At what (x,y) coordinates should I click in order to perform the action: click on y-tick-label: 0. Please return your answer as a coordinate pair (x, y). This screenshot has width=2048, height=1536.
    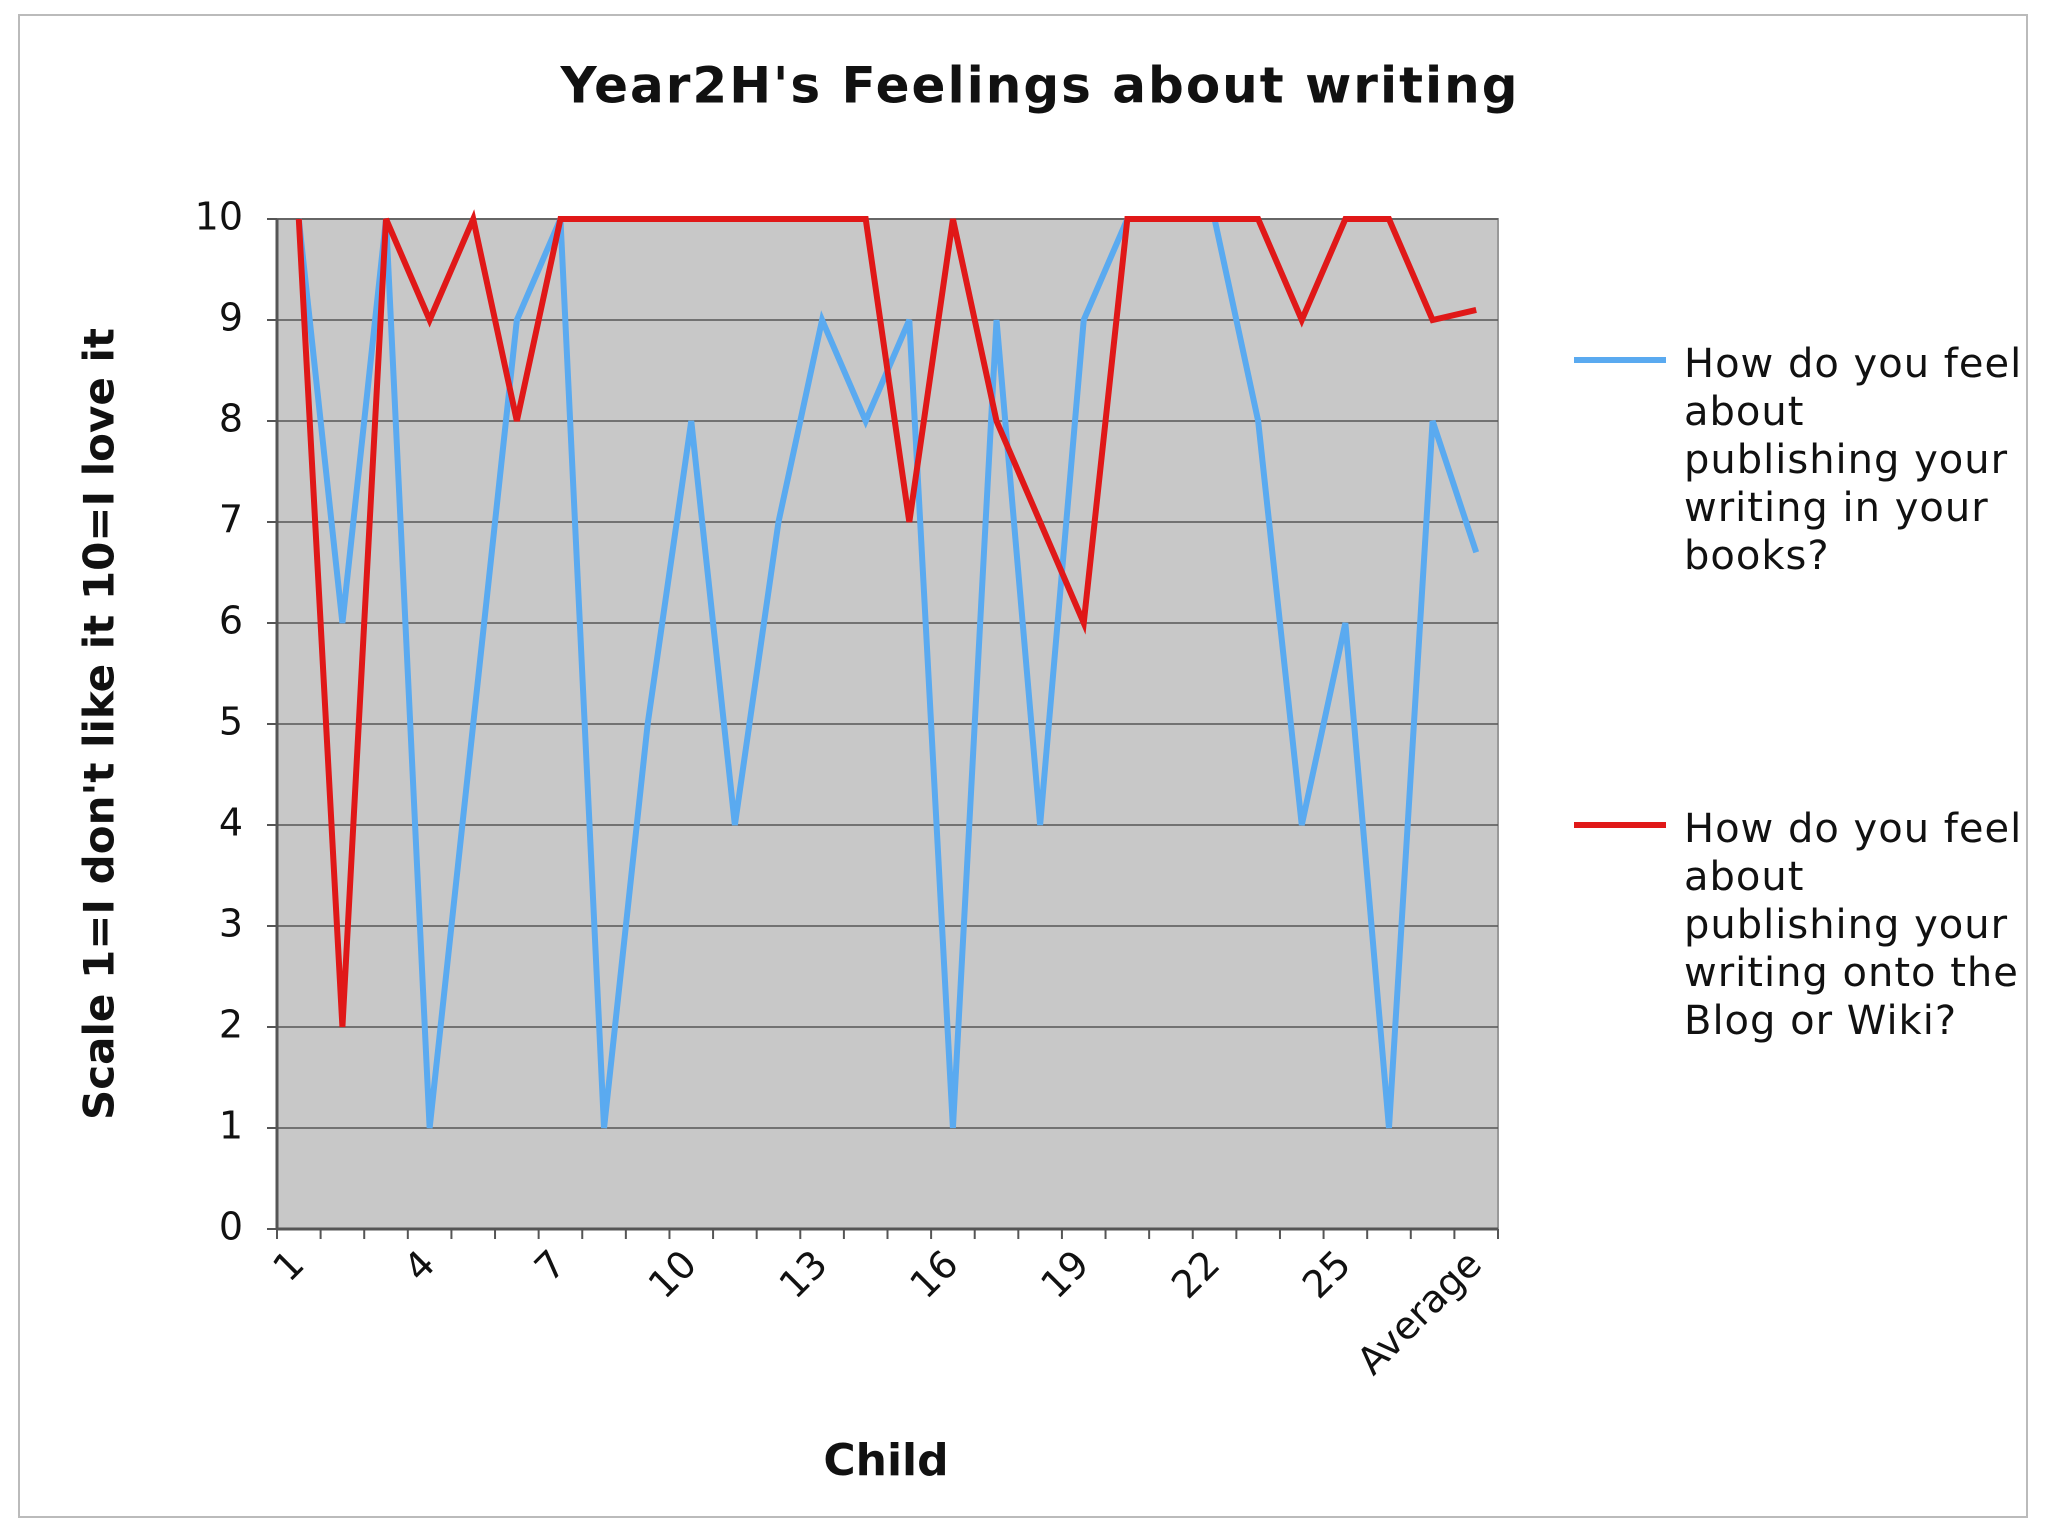
    Looking at the image, I should click on (231, 1227).